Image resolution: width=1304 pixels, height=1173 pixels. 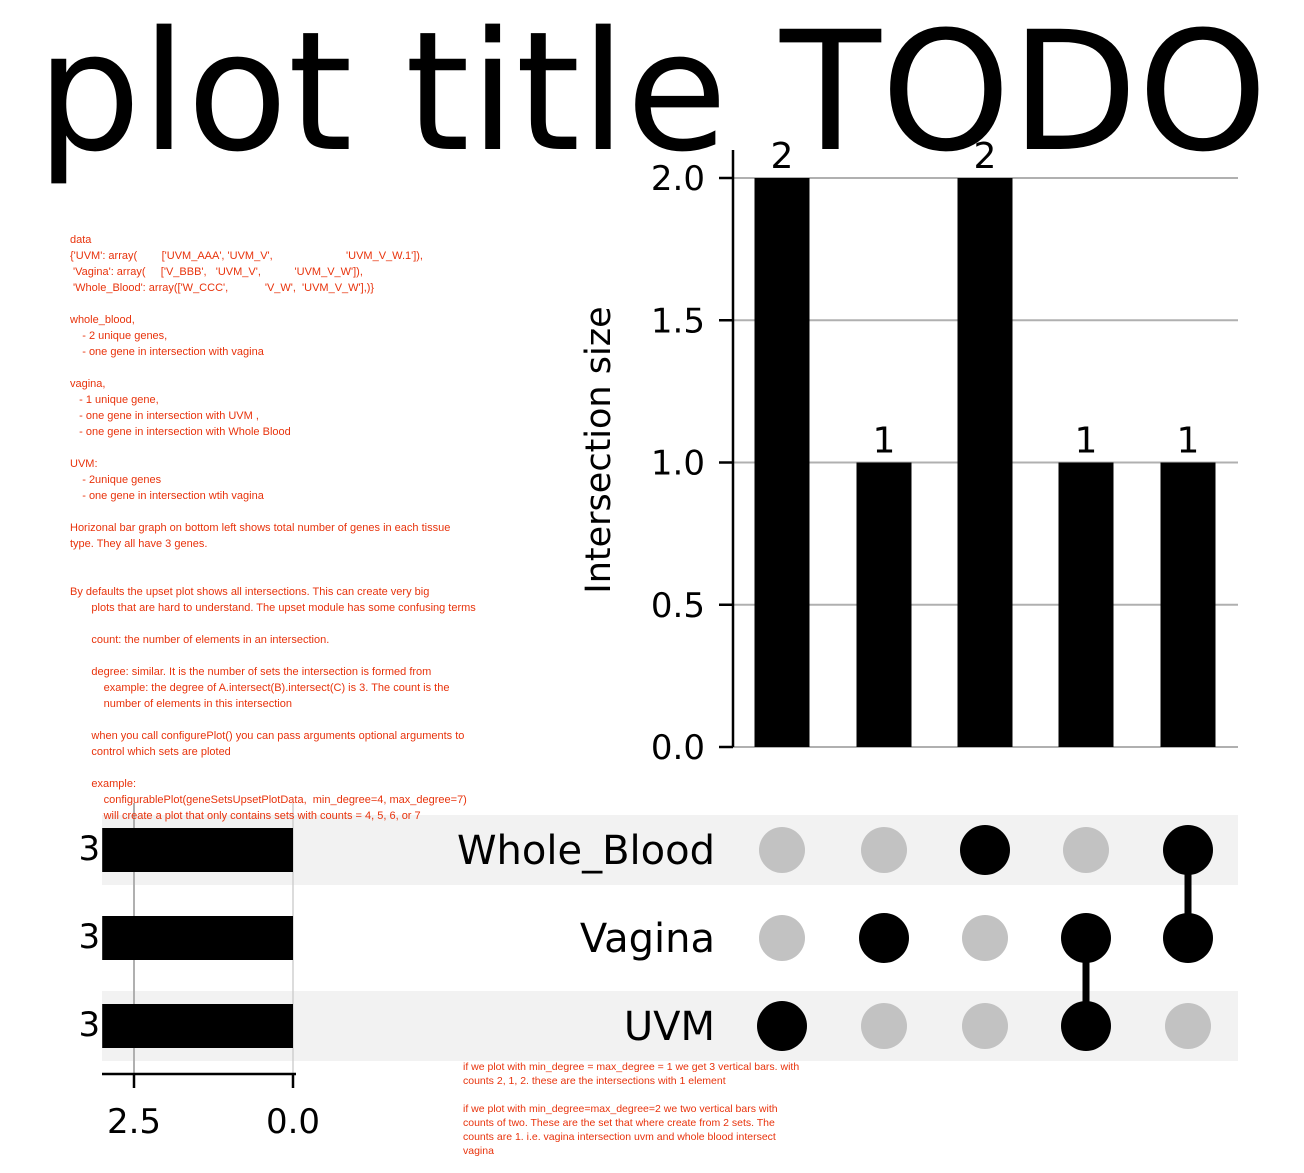 What do you see at coordinates (211, 1107) in the screenshot?
I see `set-size-x-axis: 2.5 0.0` at bounding box center [211, 1107].